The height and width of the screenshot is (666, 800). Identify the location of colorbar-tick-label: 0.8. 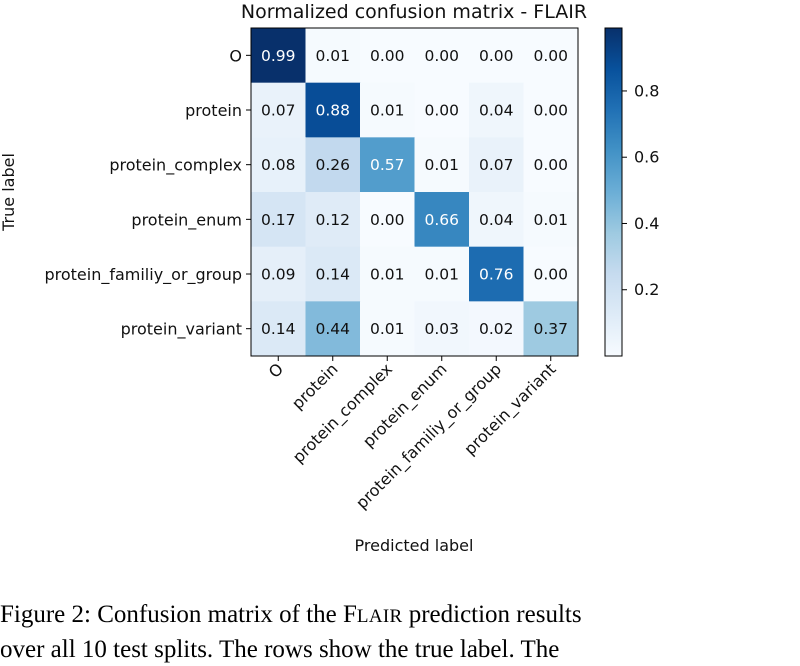
(646, 90).